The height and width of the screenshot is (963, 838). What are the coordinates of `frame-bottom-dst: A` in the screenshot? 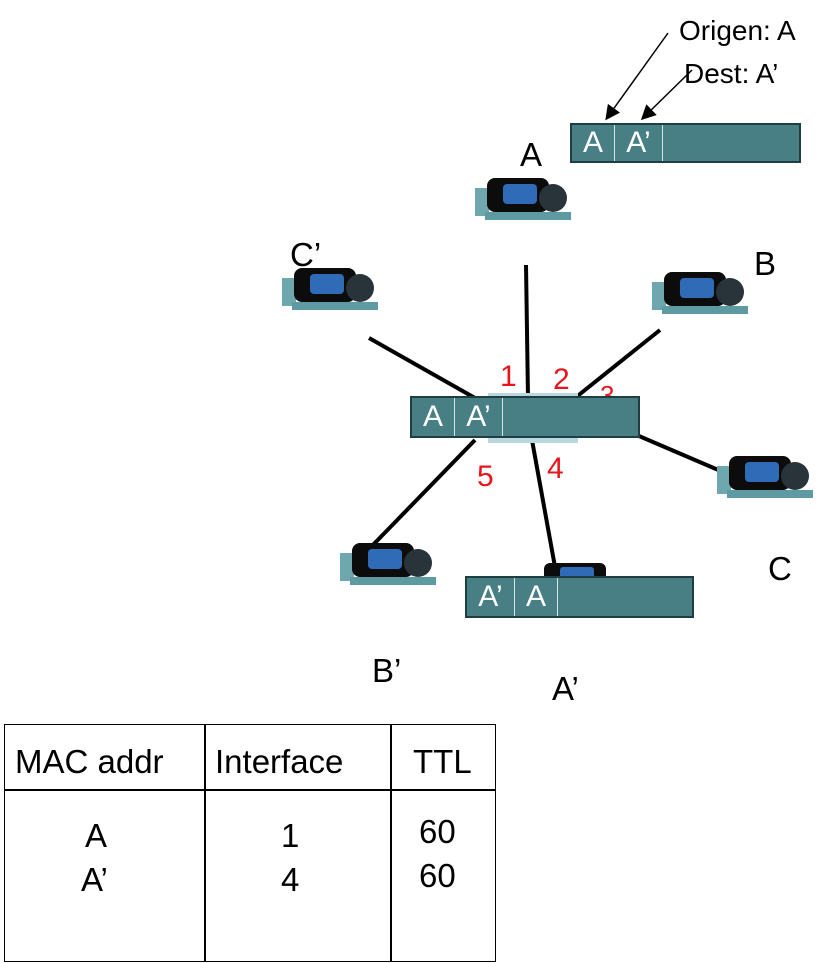 It's located at (536, 597).